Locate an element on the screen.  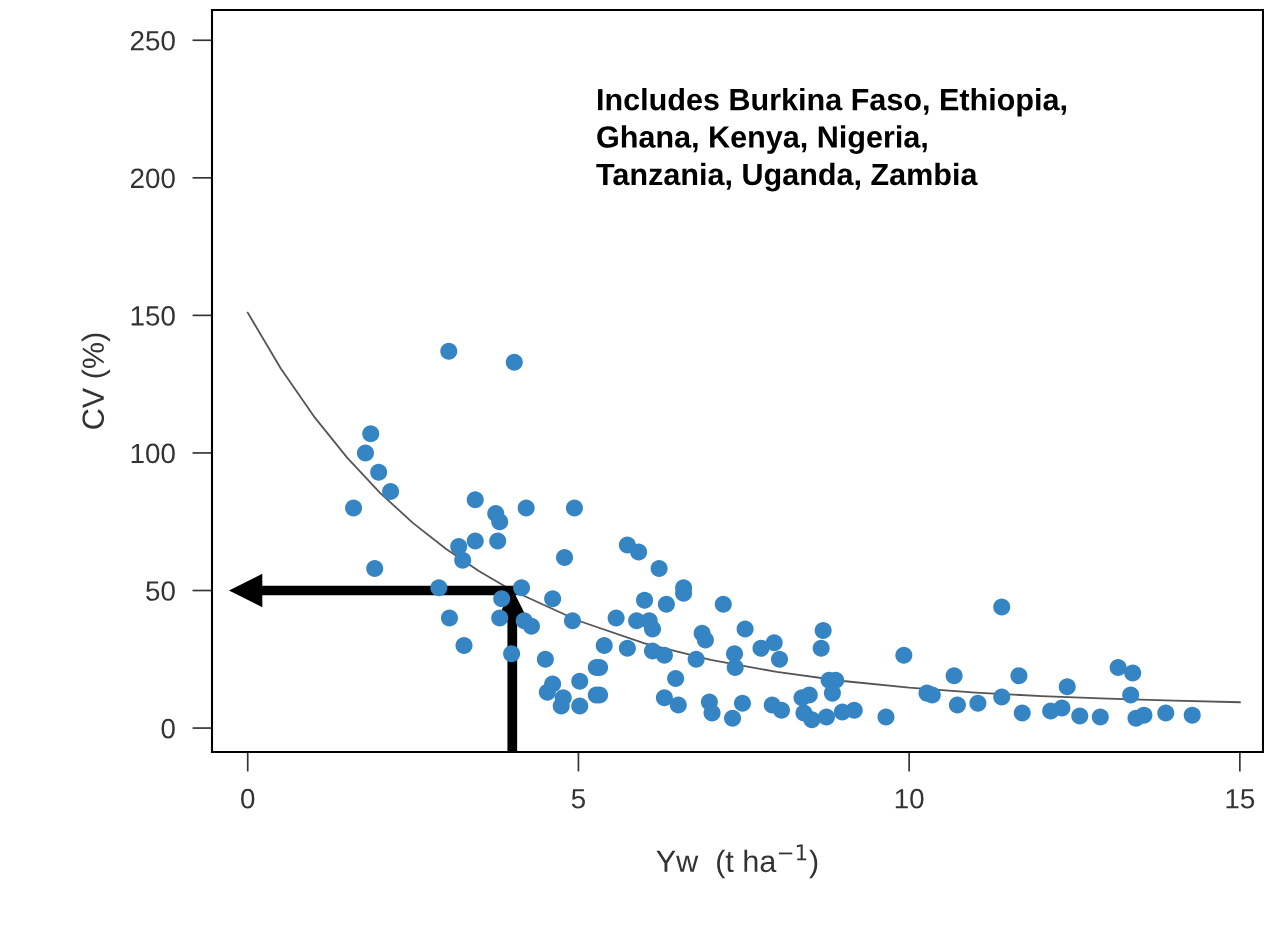
y-axis-title: CV (%) is located at coordinates (96, 381).